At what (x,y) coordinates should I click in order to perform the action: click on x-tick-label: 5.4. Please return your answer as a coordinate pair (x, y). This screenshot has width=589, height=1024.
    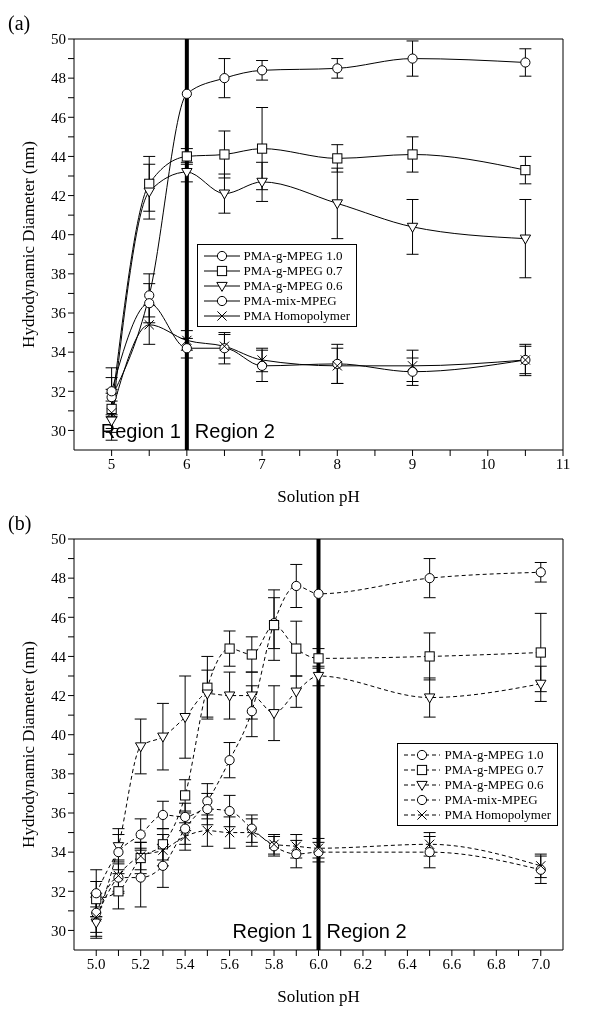
    Looking at the image, I should click on (185, 963).